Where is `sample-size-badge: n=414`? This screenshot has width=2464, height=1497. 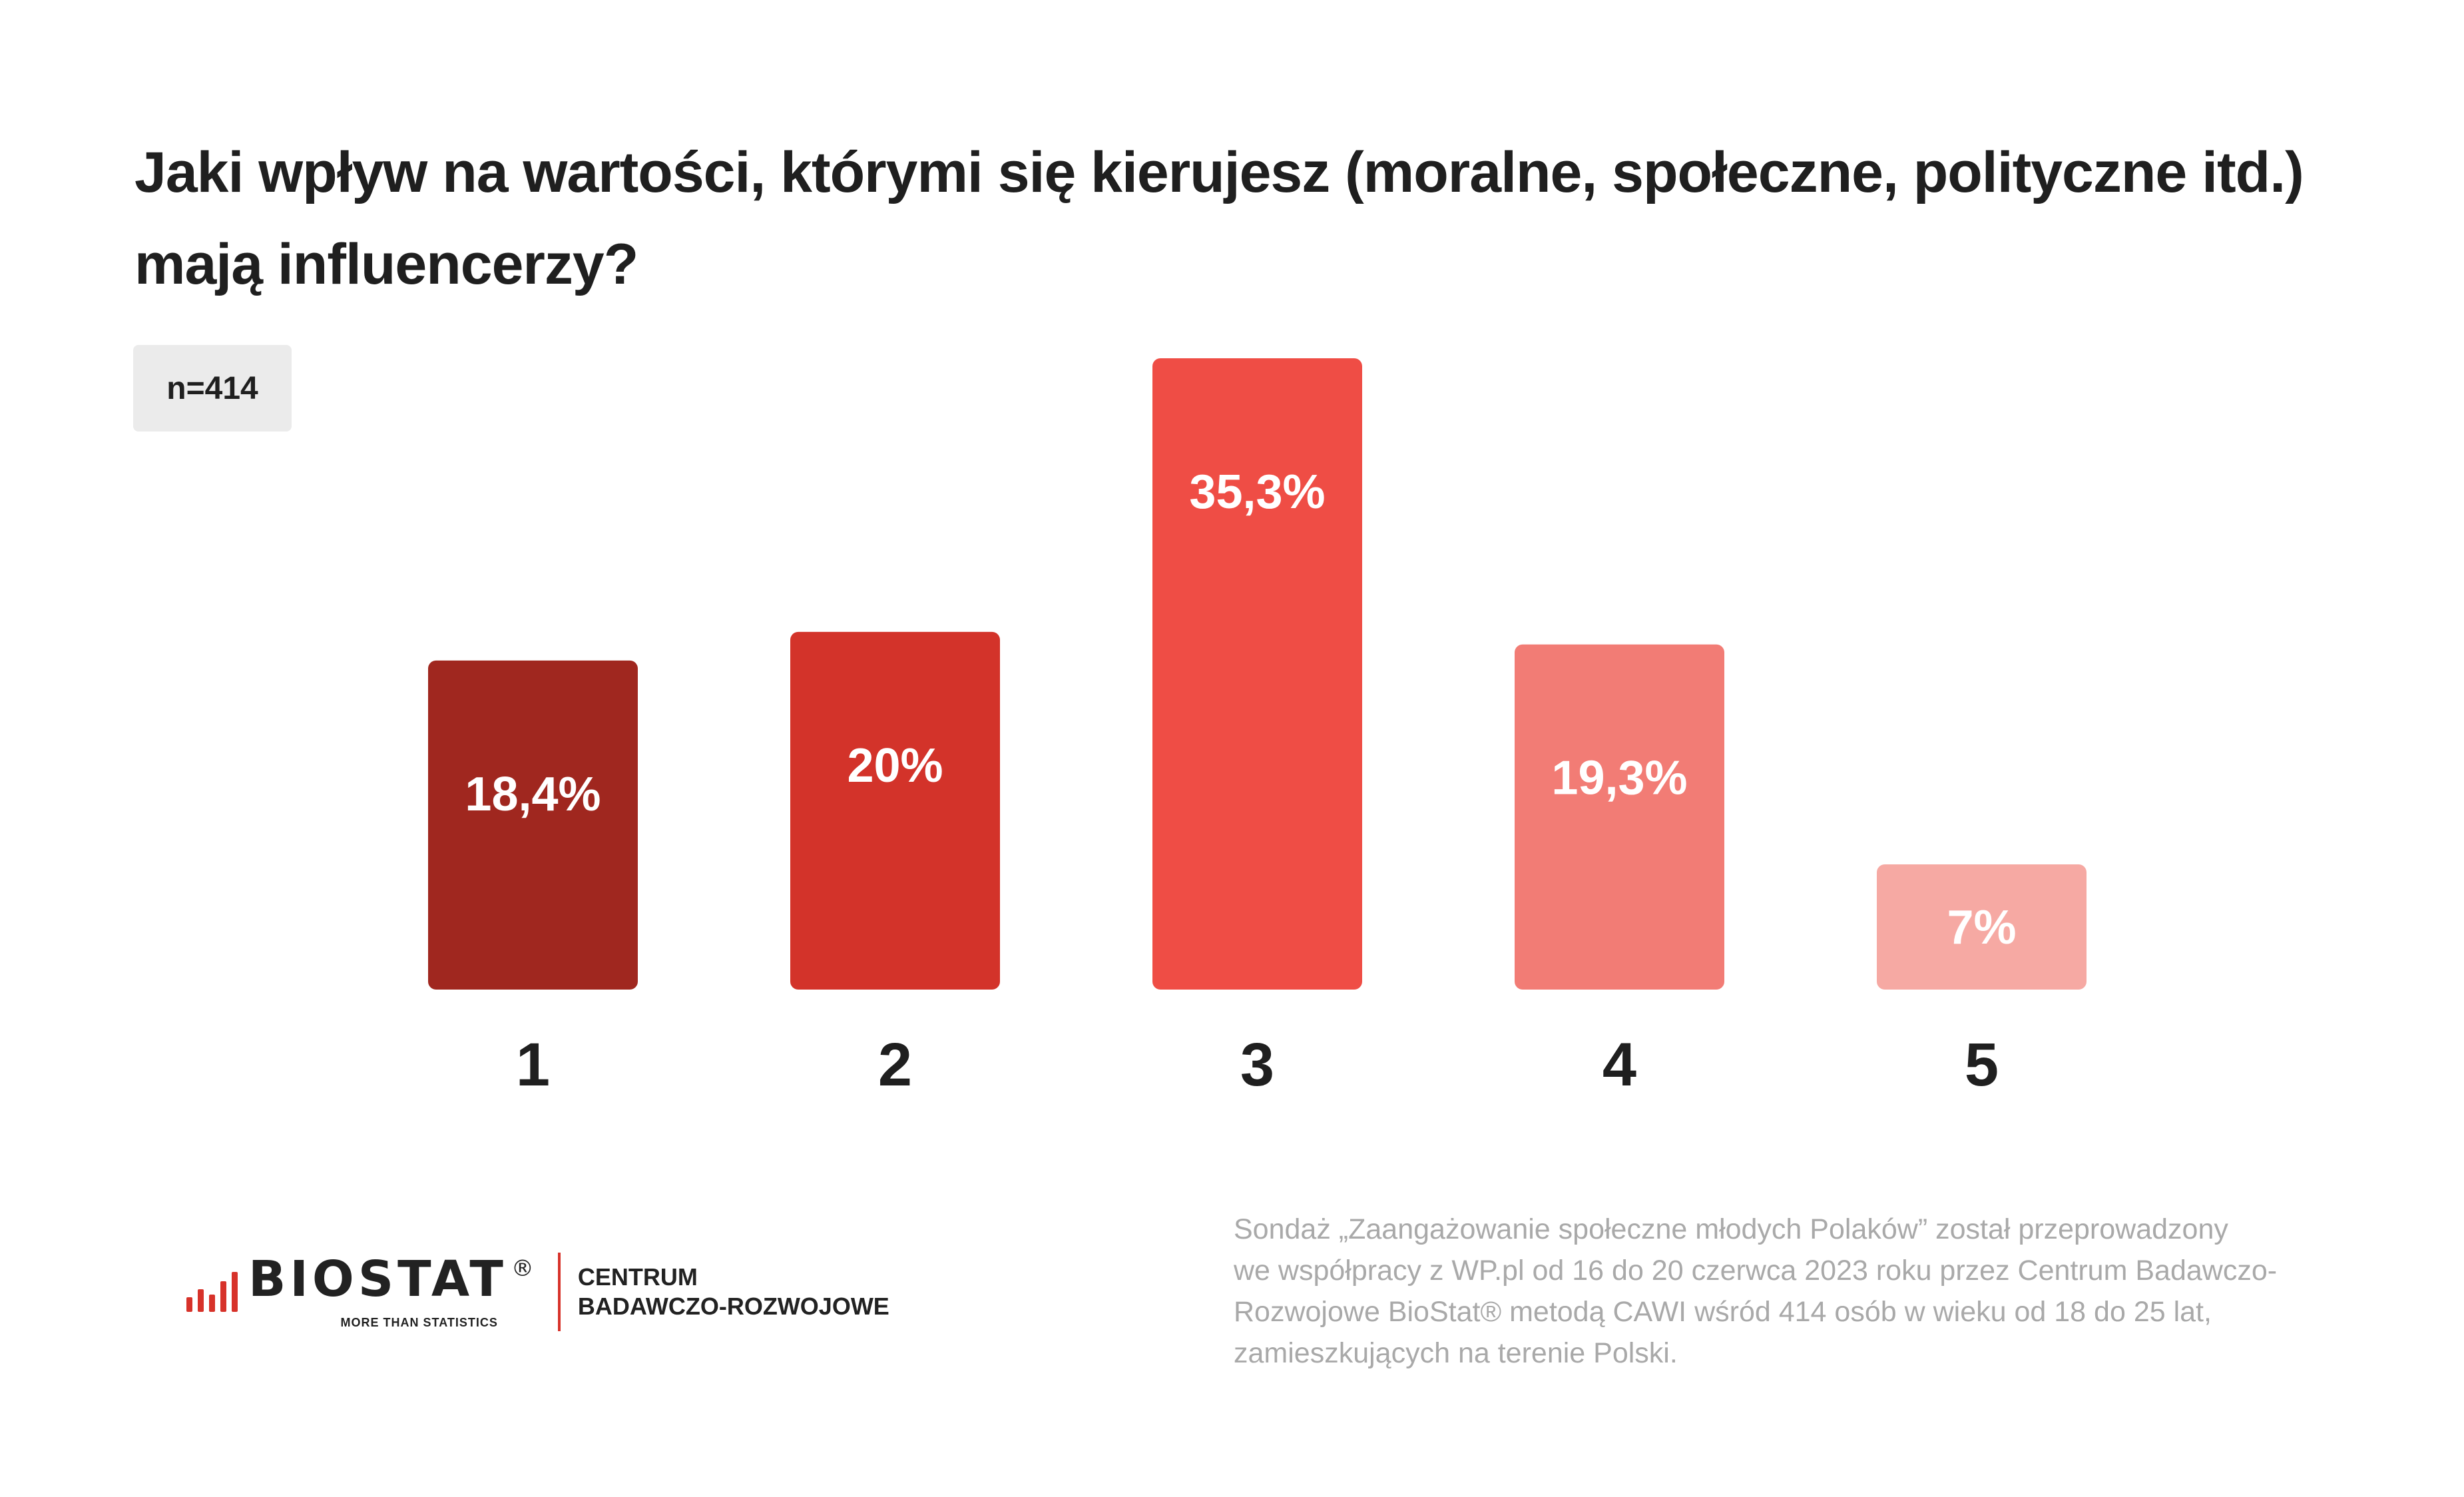 sample-size-badge: n=414 is located at coordinates (212, 389).